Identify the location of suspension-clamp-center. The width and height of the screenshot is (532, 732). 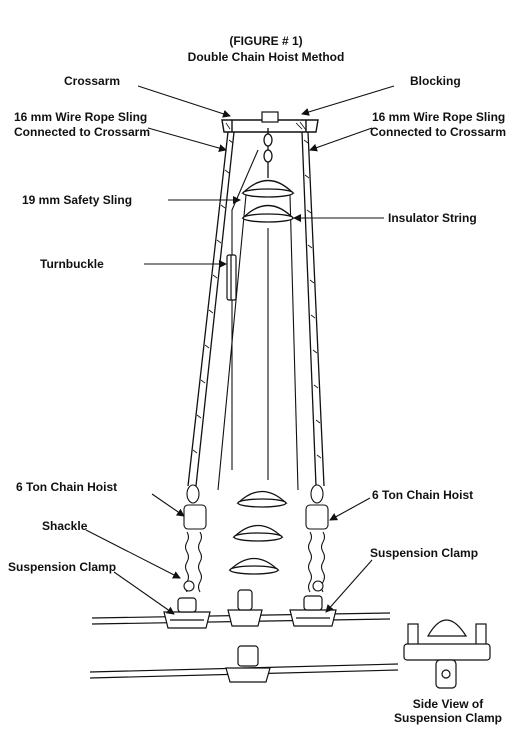
(245, 608).